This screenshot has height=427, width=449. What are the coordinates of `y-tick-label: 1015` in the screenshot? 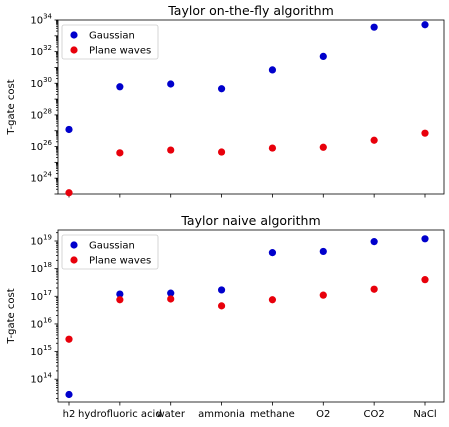 It's located at (41, 351).